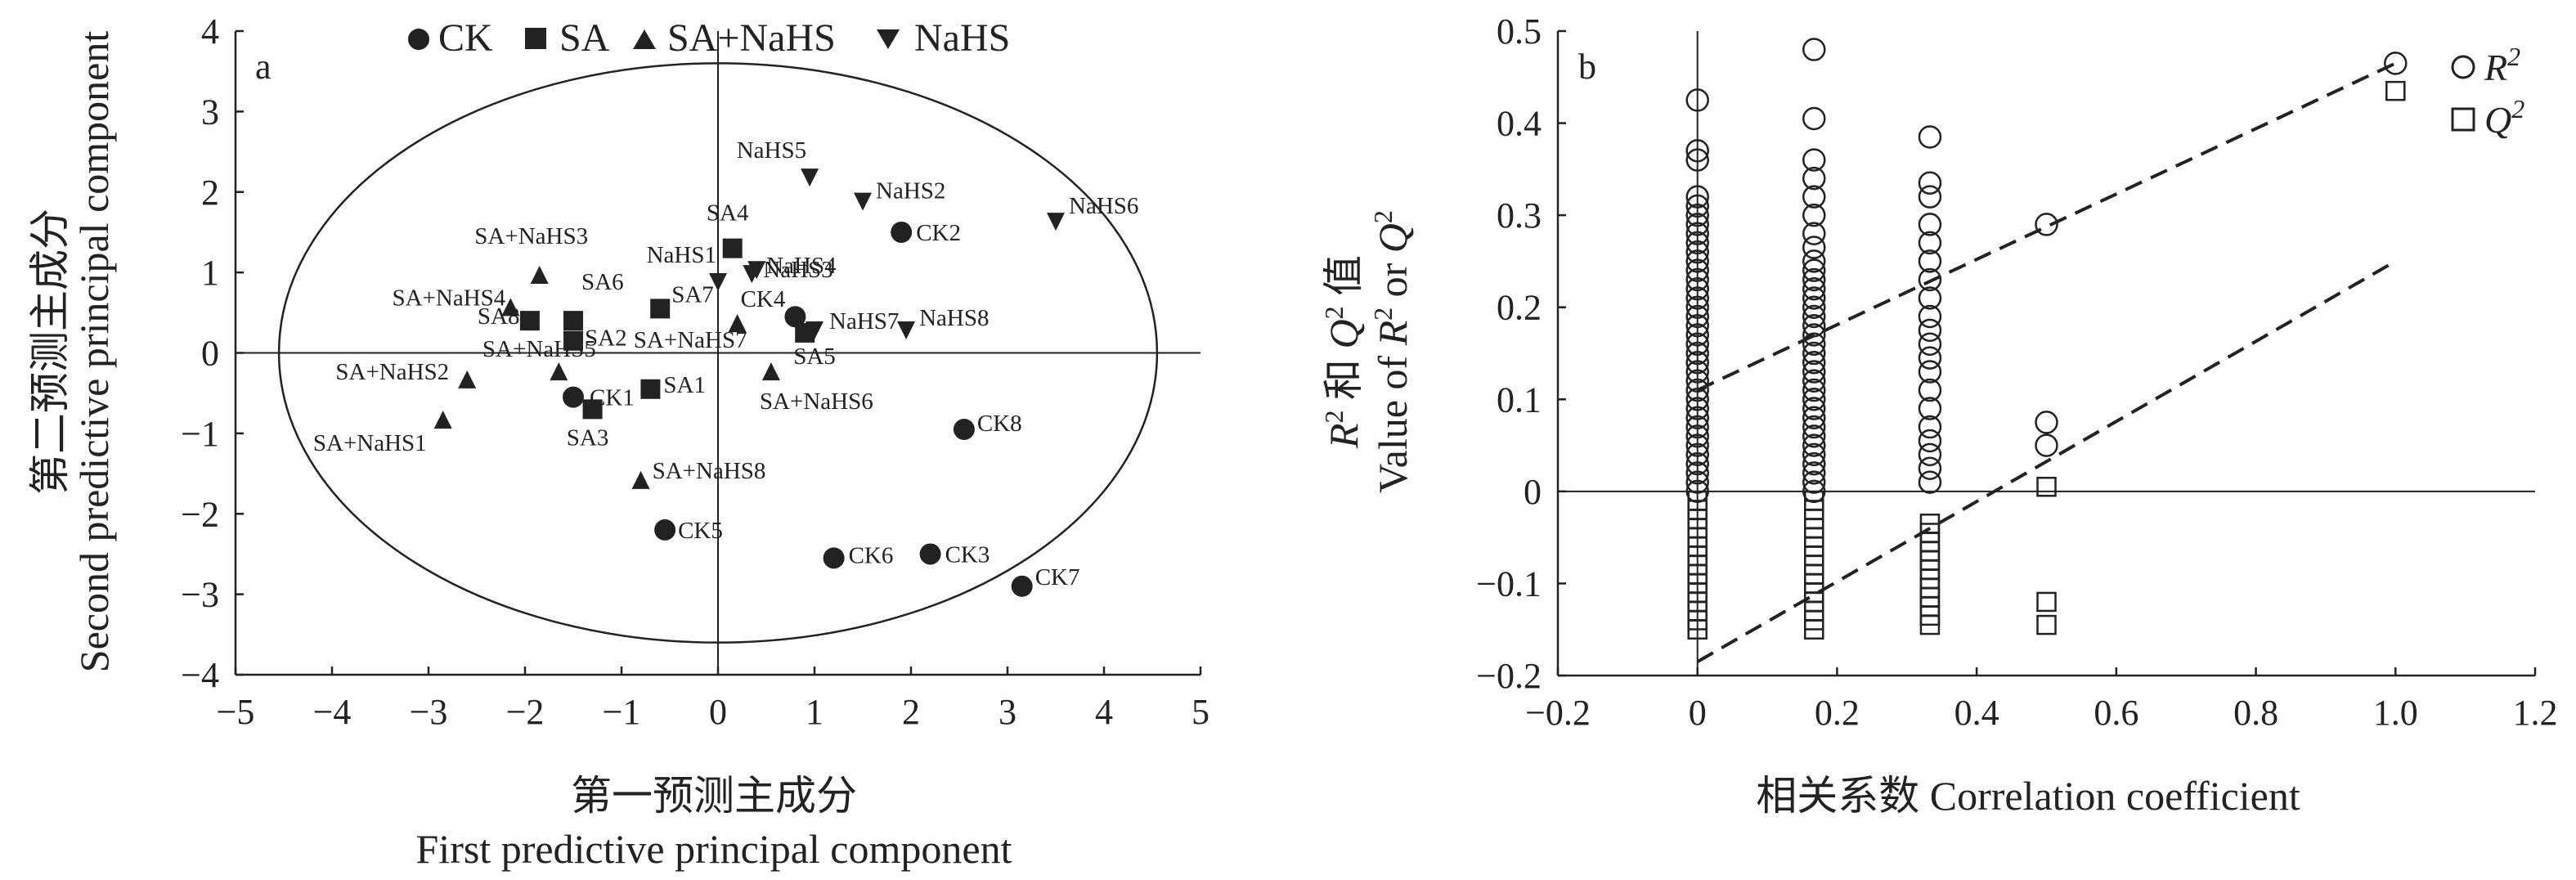  What do you see at coordinates (752, 38) in the screenshot?
I see `legend-sa-nahs-label: SA+NaHS` at bounding box center [752, 38].